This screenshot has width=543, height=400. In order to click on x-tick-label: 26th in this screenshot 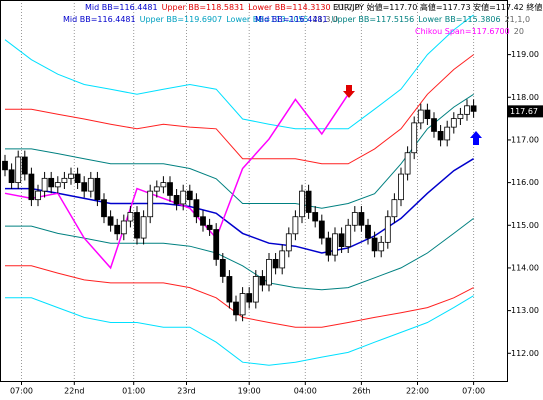, I will do `click(361, 391)`.